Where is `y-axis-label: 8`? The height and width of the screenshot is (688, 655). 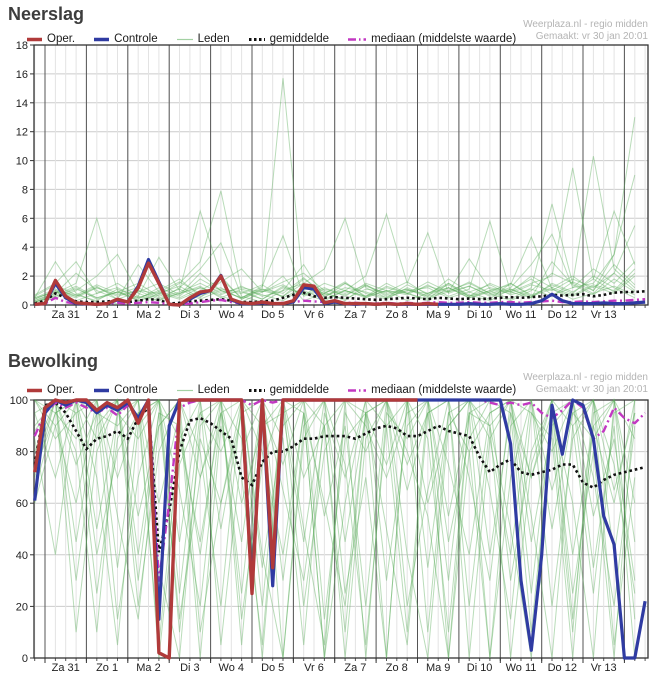 y-axis-label: 8 is located at coordinates (25, 190).